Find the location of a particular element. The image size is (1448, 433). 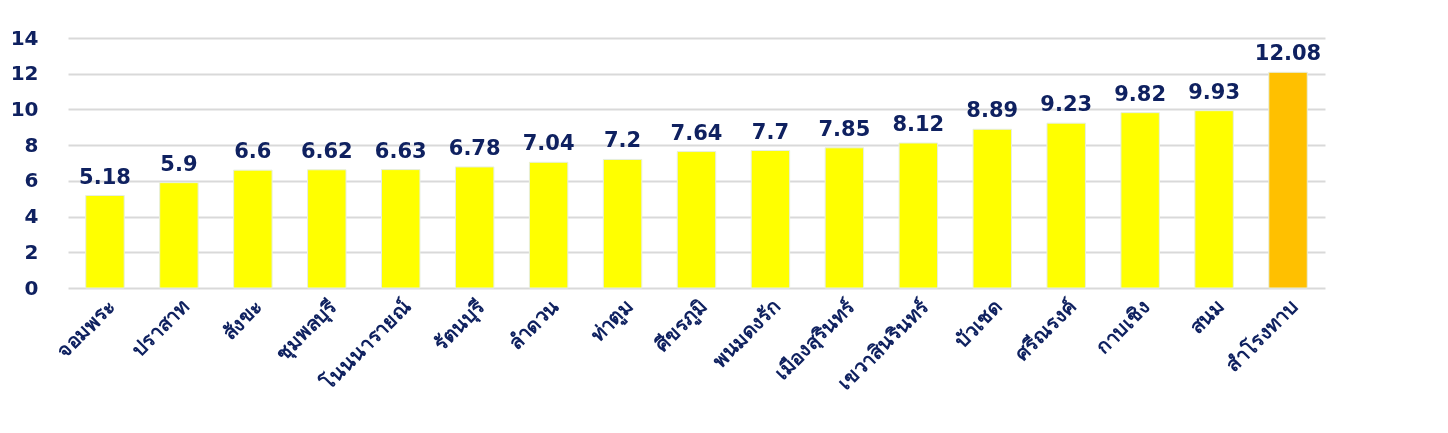

data-label: 9.93 is located at coordinates (1214, 91).